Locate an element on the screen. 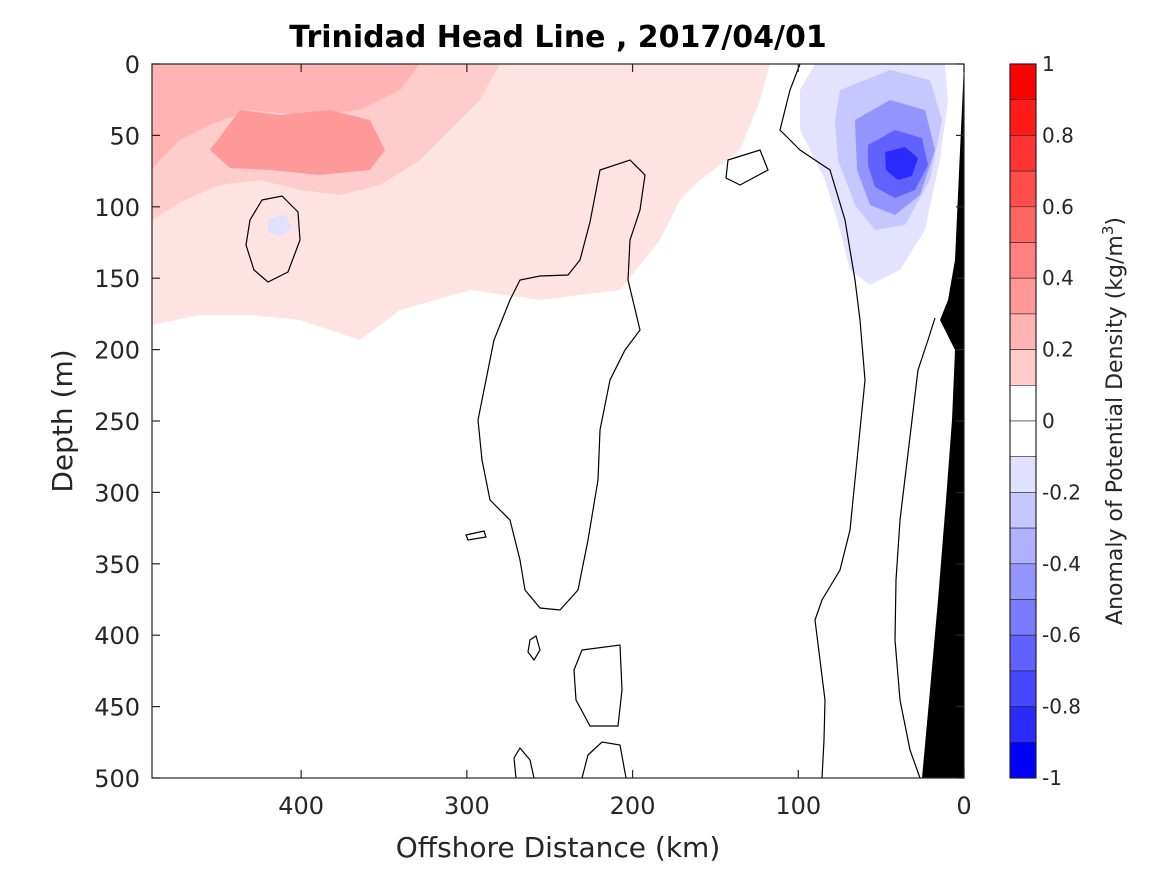  colorbar-tick-label: 1 is located at coordinates (1048, 64).